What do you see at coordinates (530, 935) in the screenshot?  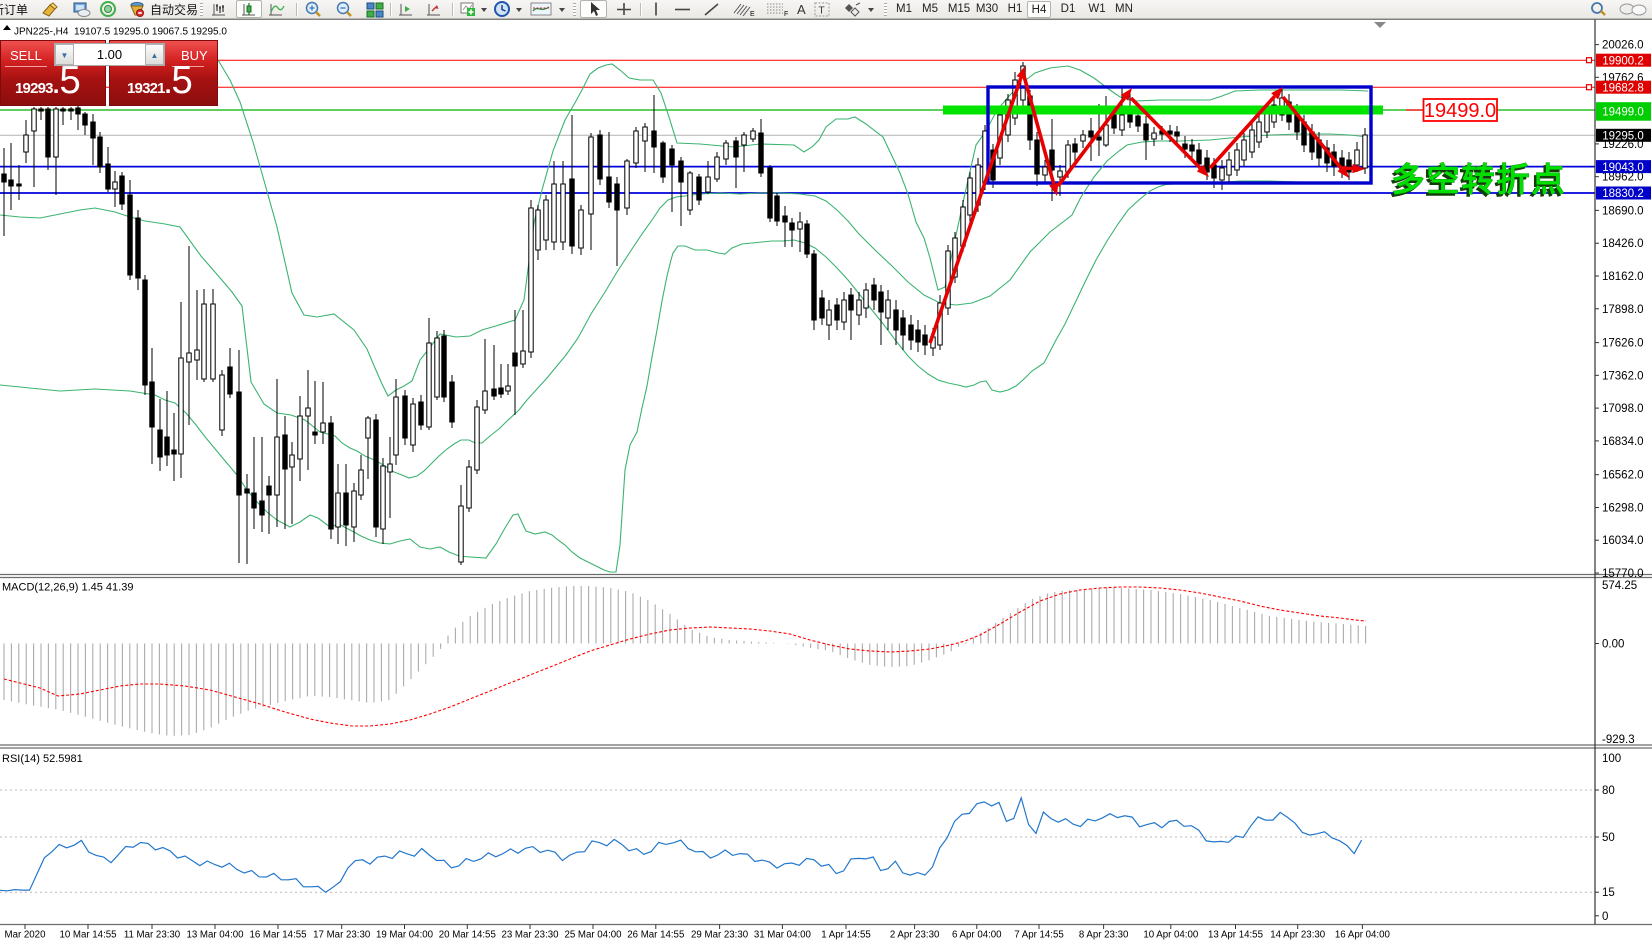 I see `svg-text: 23 Mar 23:30` at bounding box center [530, 935].